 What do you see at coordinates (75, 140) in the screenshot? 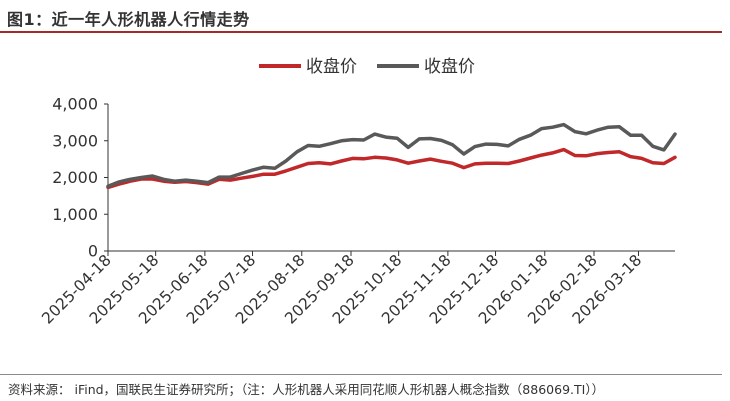
I see `y-tick-label: 3,000` at bounding box center [75, 140].